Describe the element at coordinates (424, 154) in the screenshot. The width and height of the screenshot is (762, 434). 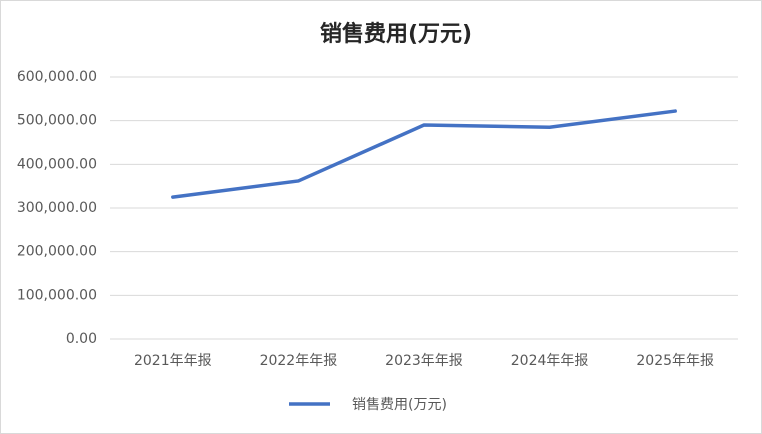
I see `data-line` at that location.